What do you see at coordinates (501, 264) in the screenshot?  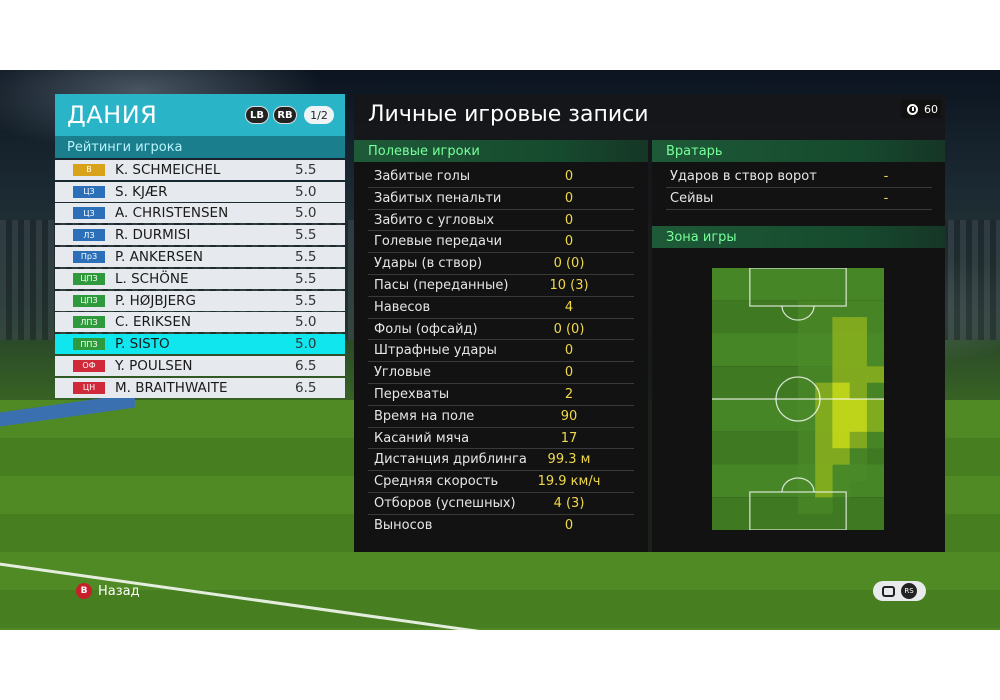 I see `stat-row: Удары (в створ) 0 (0)` at bounding box center [501, 264].